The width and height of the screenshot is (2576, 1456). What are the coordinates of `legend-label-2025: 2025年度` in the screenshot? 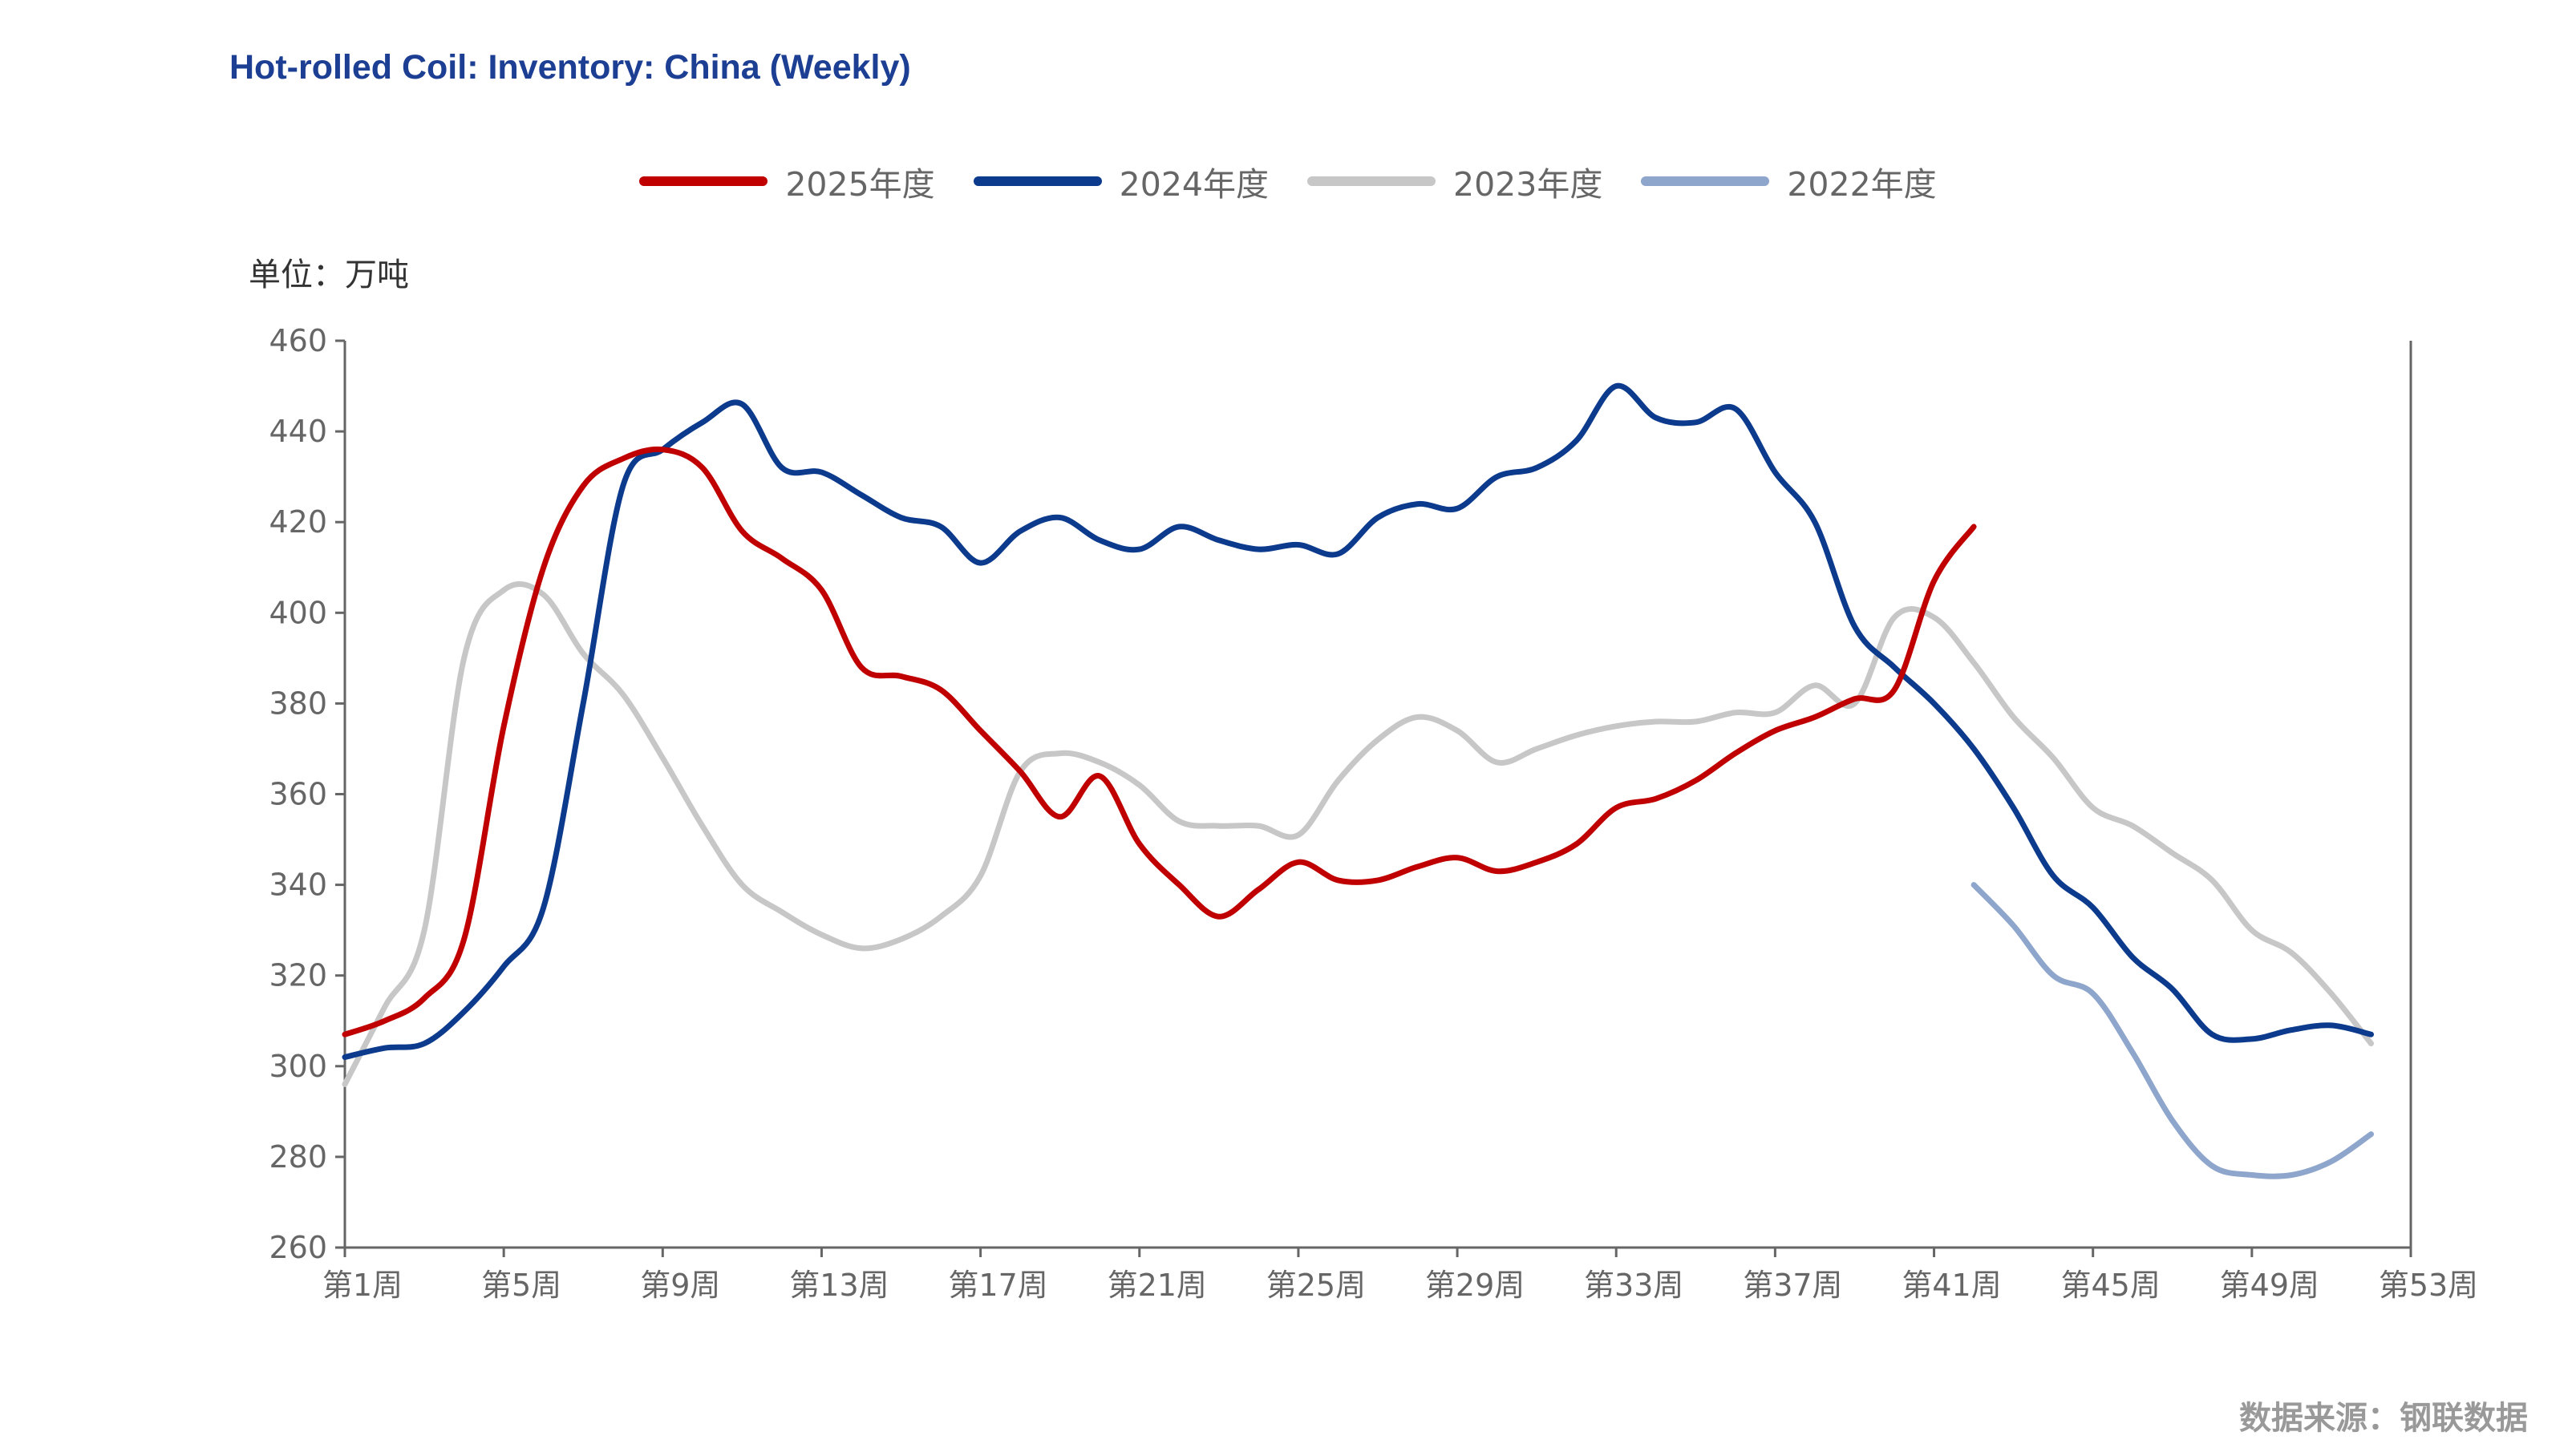 It's located at (860, 185).